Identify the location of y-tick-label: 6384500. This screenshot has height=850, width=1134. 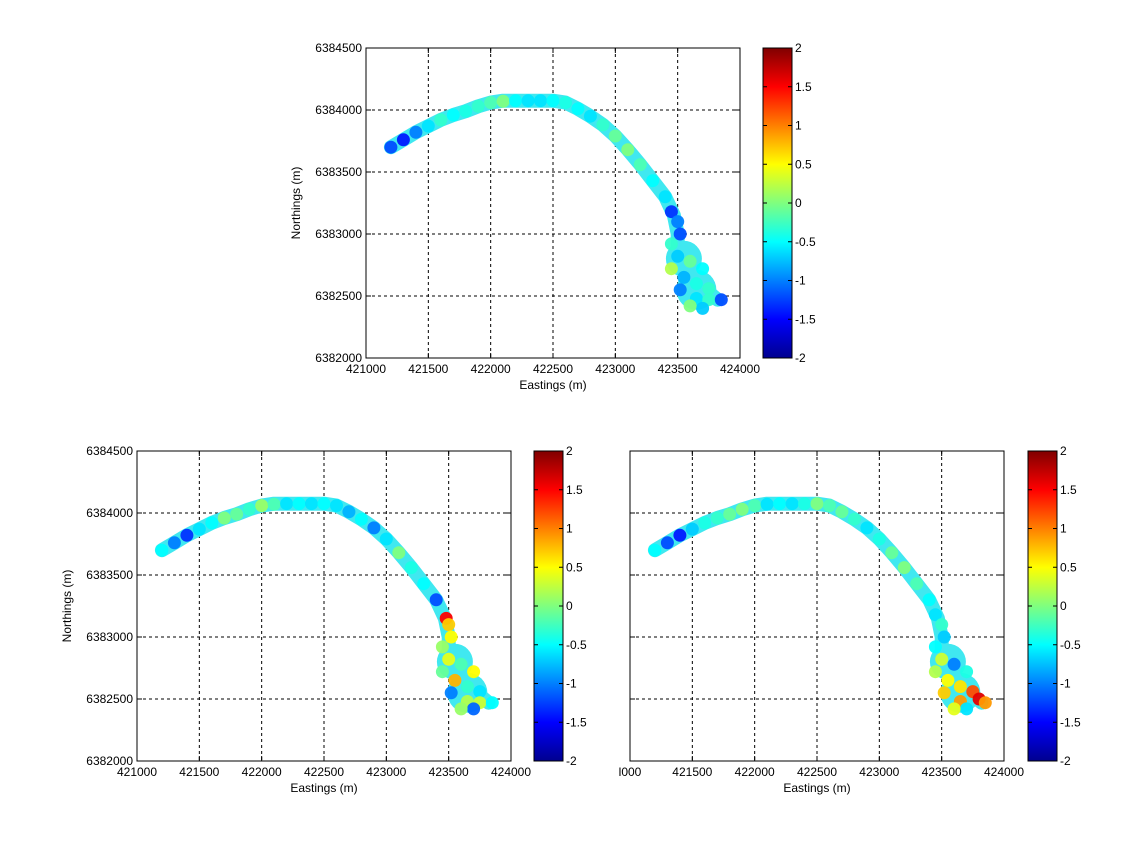
(338, 48).